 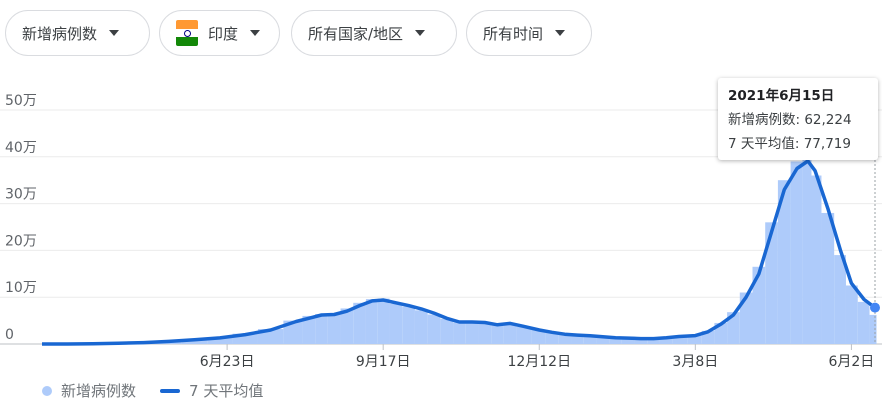 I want to click on y-tick-label: 10万, so click(x=21, y=288).